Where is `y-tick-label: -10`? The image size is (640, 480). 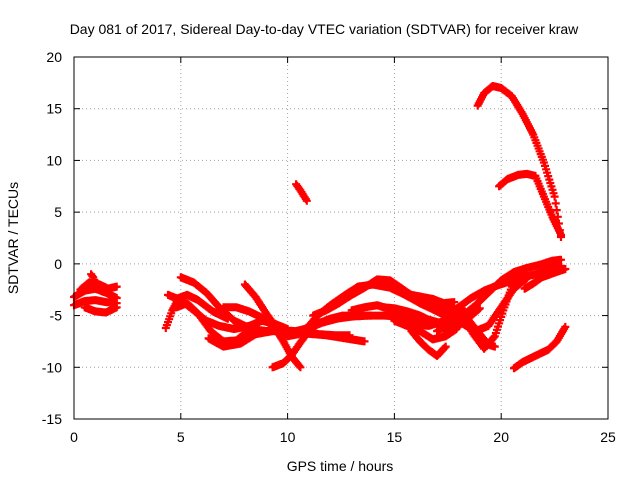 y-tick-label: -10 is located at coordinates (52, 367).